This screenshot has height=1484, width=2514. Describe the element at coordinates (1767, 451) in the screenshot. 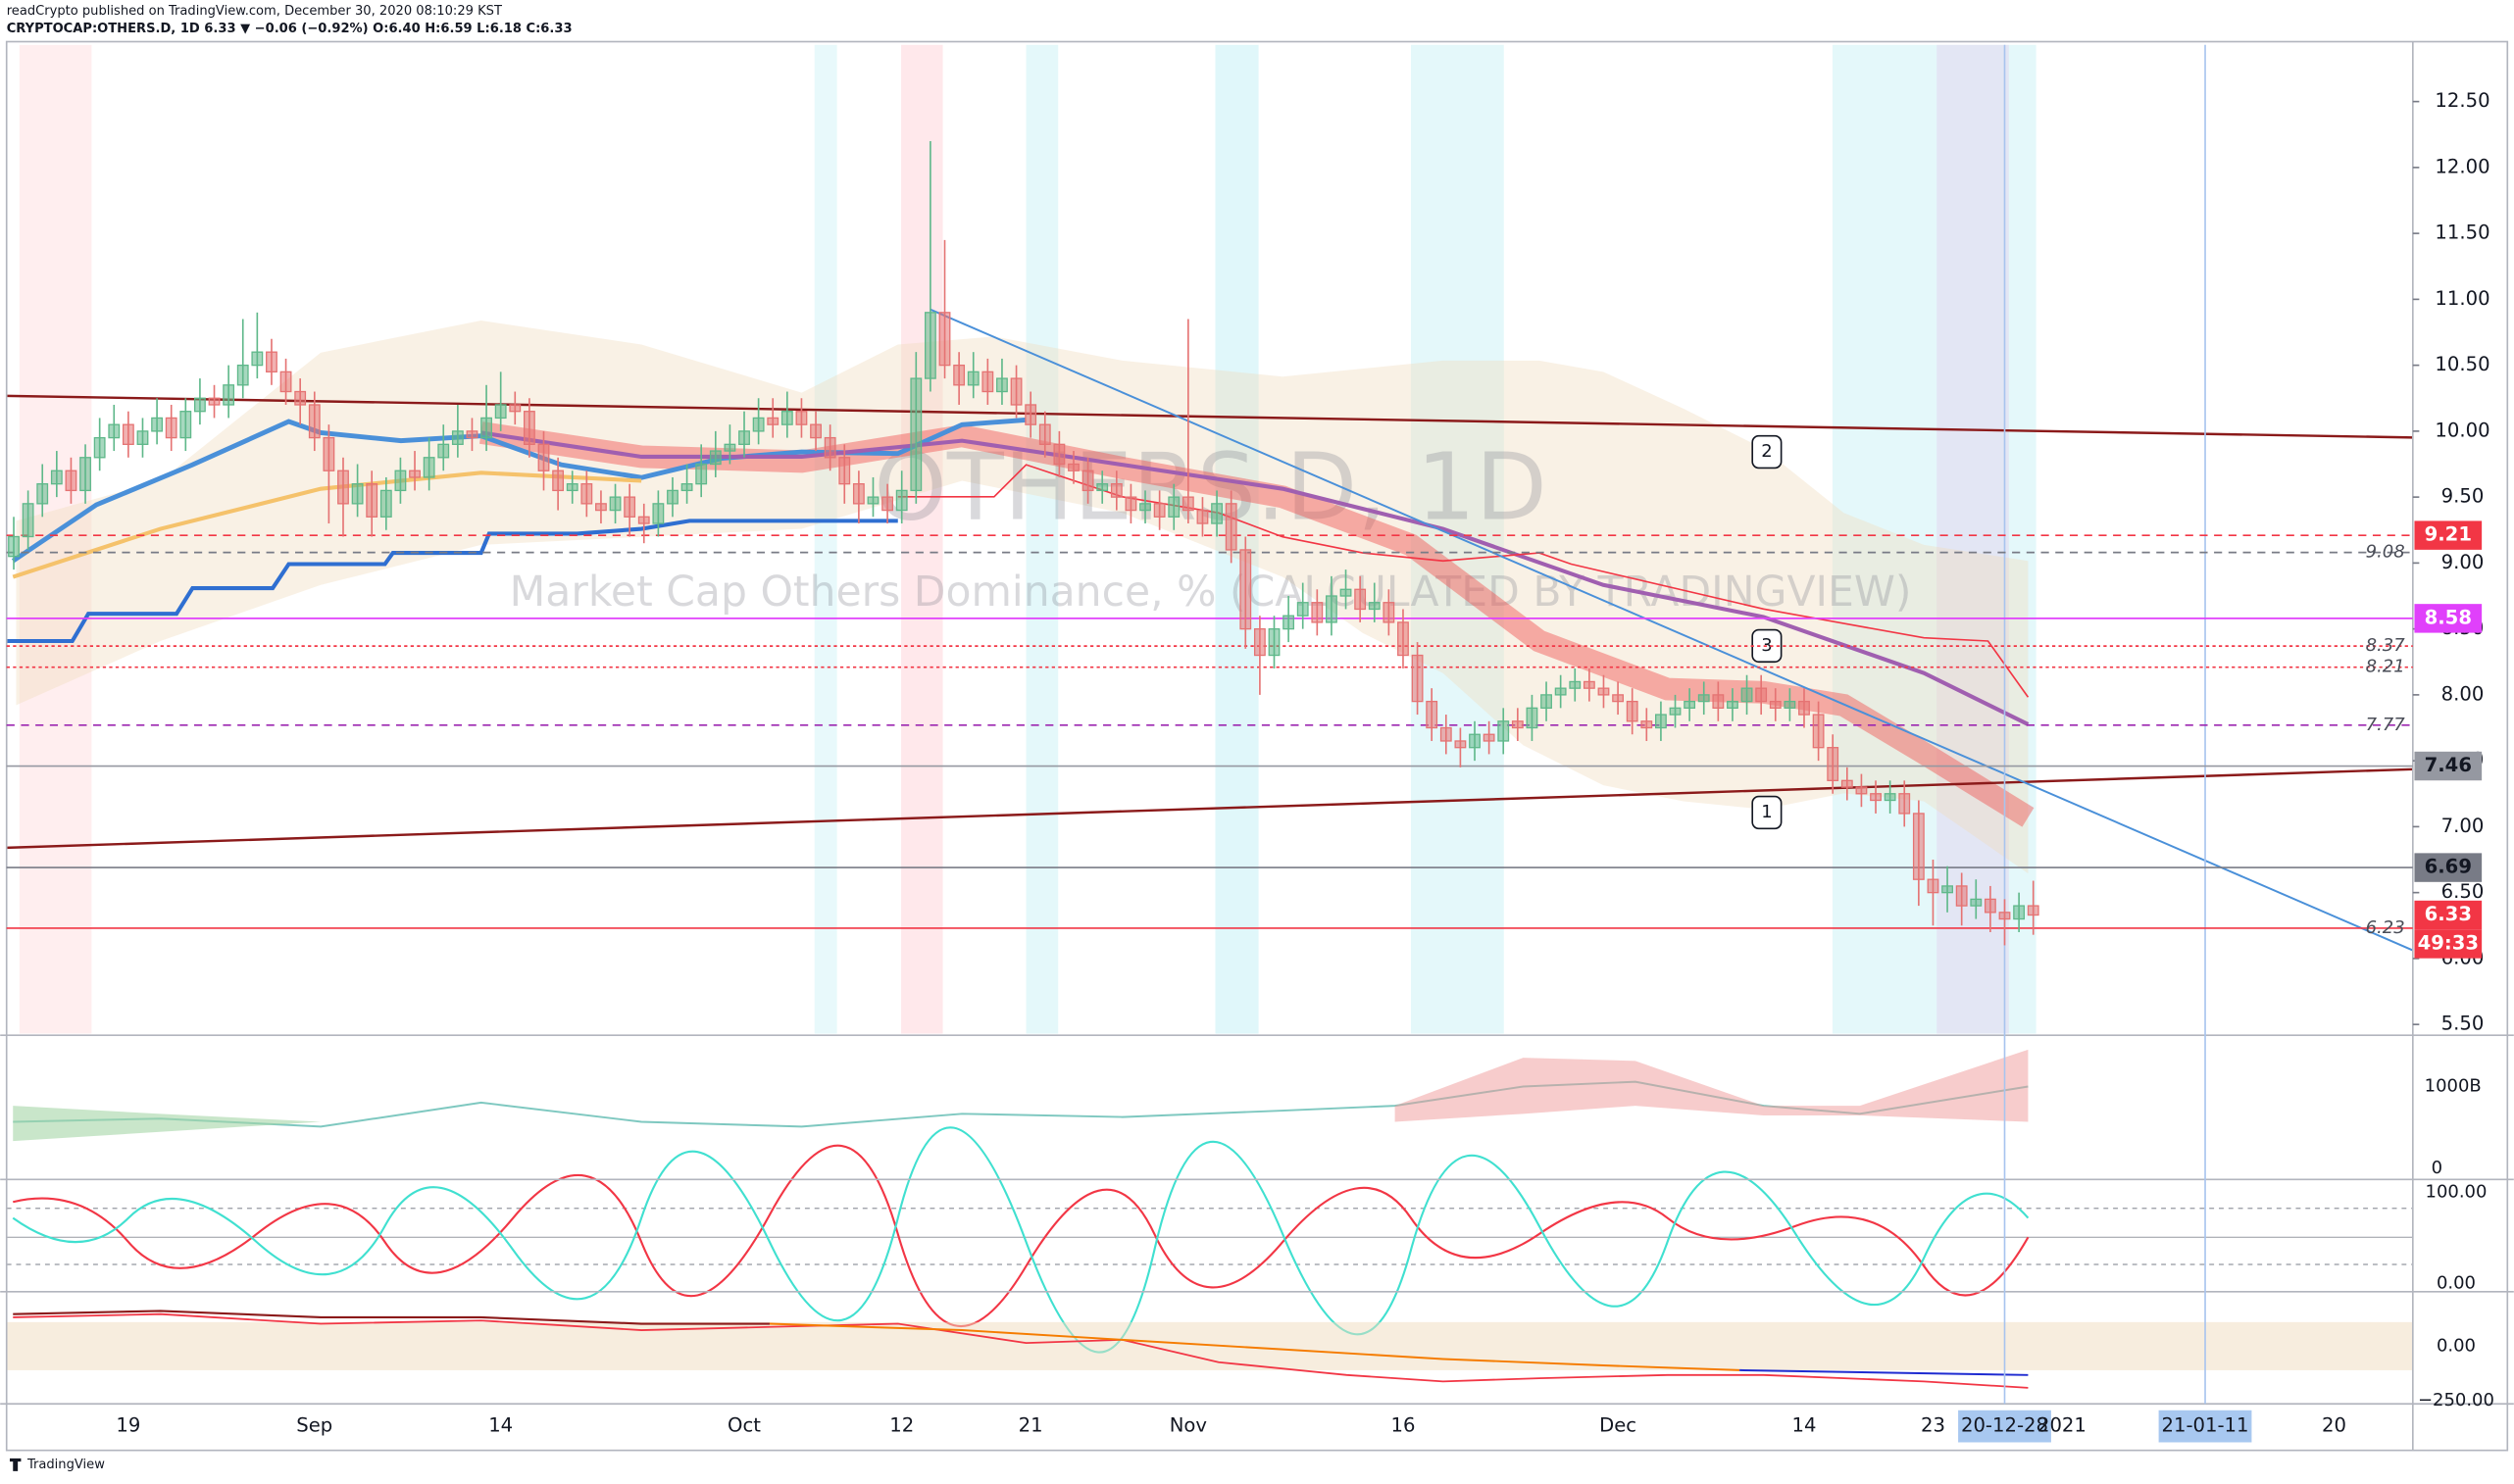

I see `marker-label: 2` at that location.